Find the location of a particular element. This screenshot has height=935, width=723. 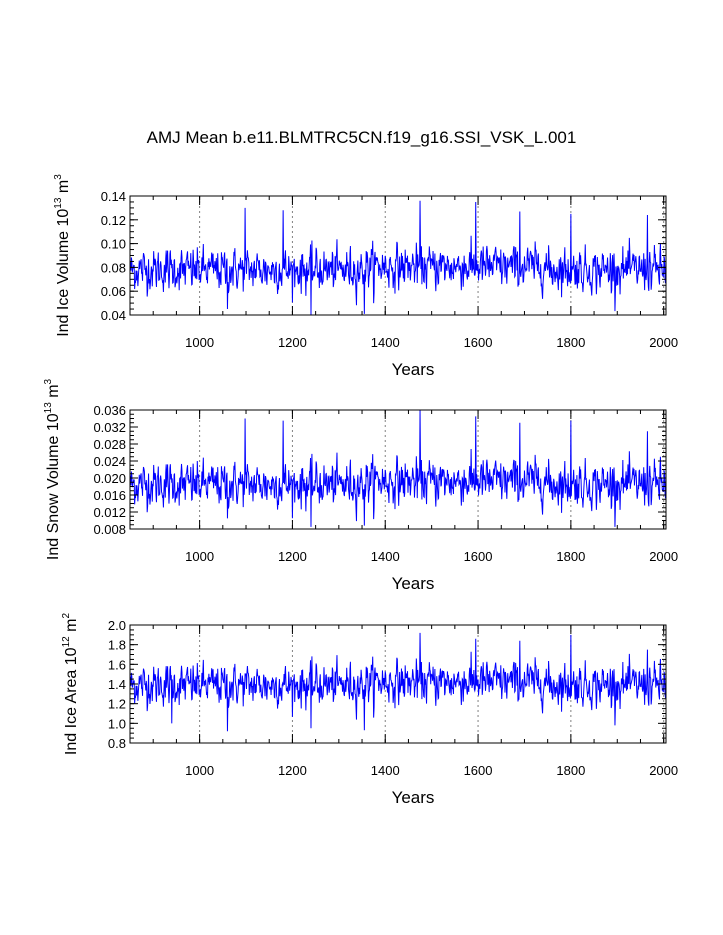

y-axis-label-text: Ind Ice Area 10 is located at coordinates (71, 701).